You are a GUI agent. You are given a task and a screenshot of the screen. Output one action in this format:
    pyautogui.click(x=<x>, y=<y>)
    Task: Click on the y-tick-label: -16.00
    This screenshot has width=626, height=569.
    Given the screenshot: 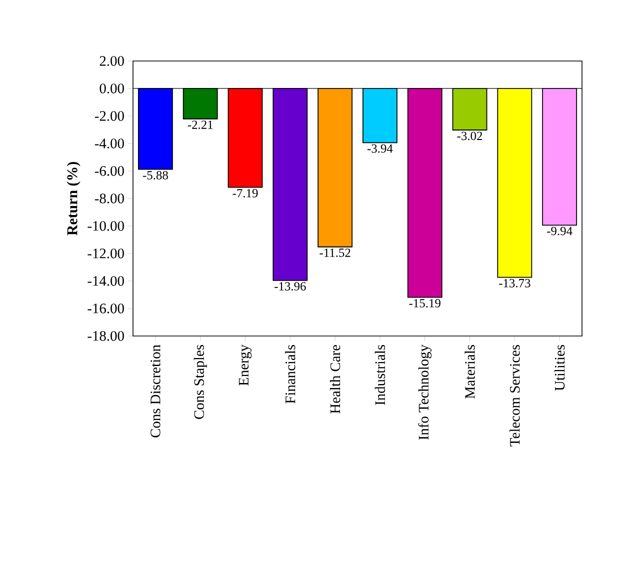 What is the action you would take?
    pyautogui.click(x=106, y=309)
    